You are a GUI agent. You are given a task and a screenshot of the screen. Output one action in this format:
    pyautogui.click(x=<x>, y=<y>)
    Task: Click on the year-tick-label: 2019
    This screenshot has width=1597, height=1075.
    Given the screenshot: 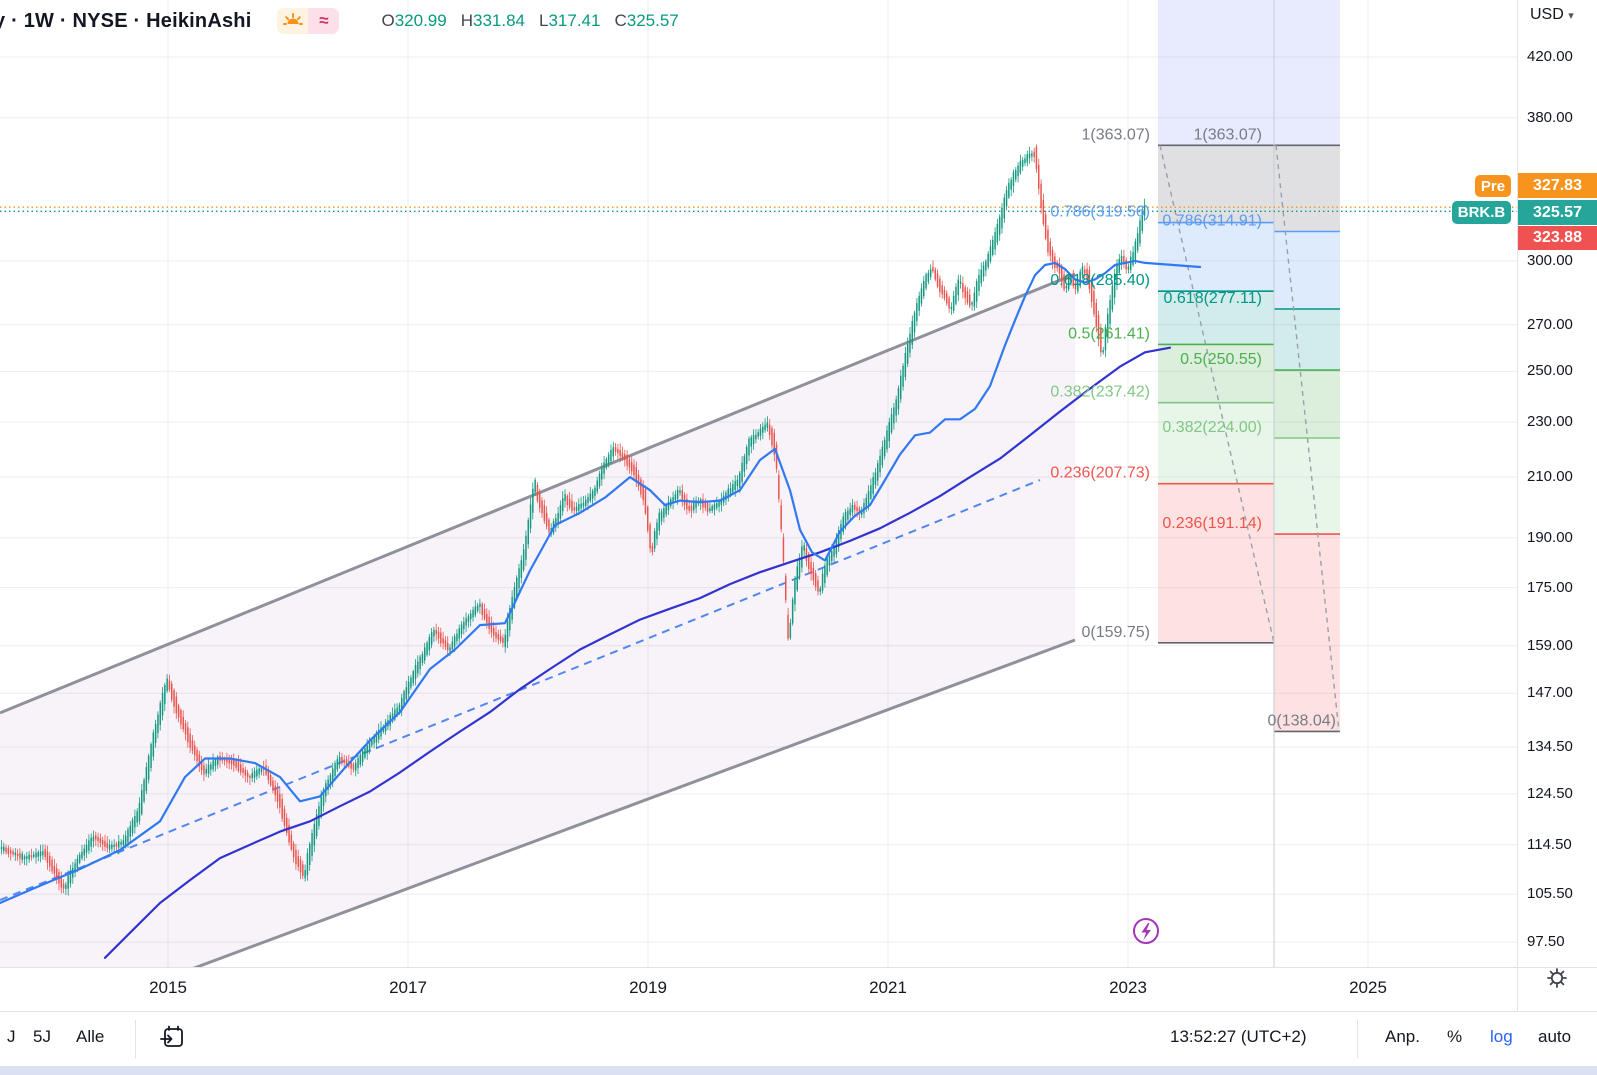 What is the action you would take?
    pyautogui.click(x=648, y=987)
    